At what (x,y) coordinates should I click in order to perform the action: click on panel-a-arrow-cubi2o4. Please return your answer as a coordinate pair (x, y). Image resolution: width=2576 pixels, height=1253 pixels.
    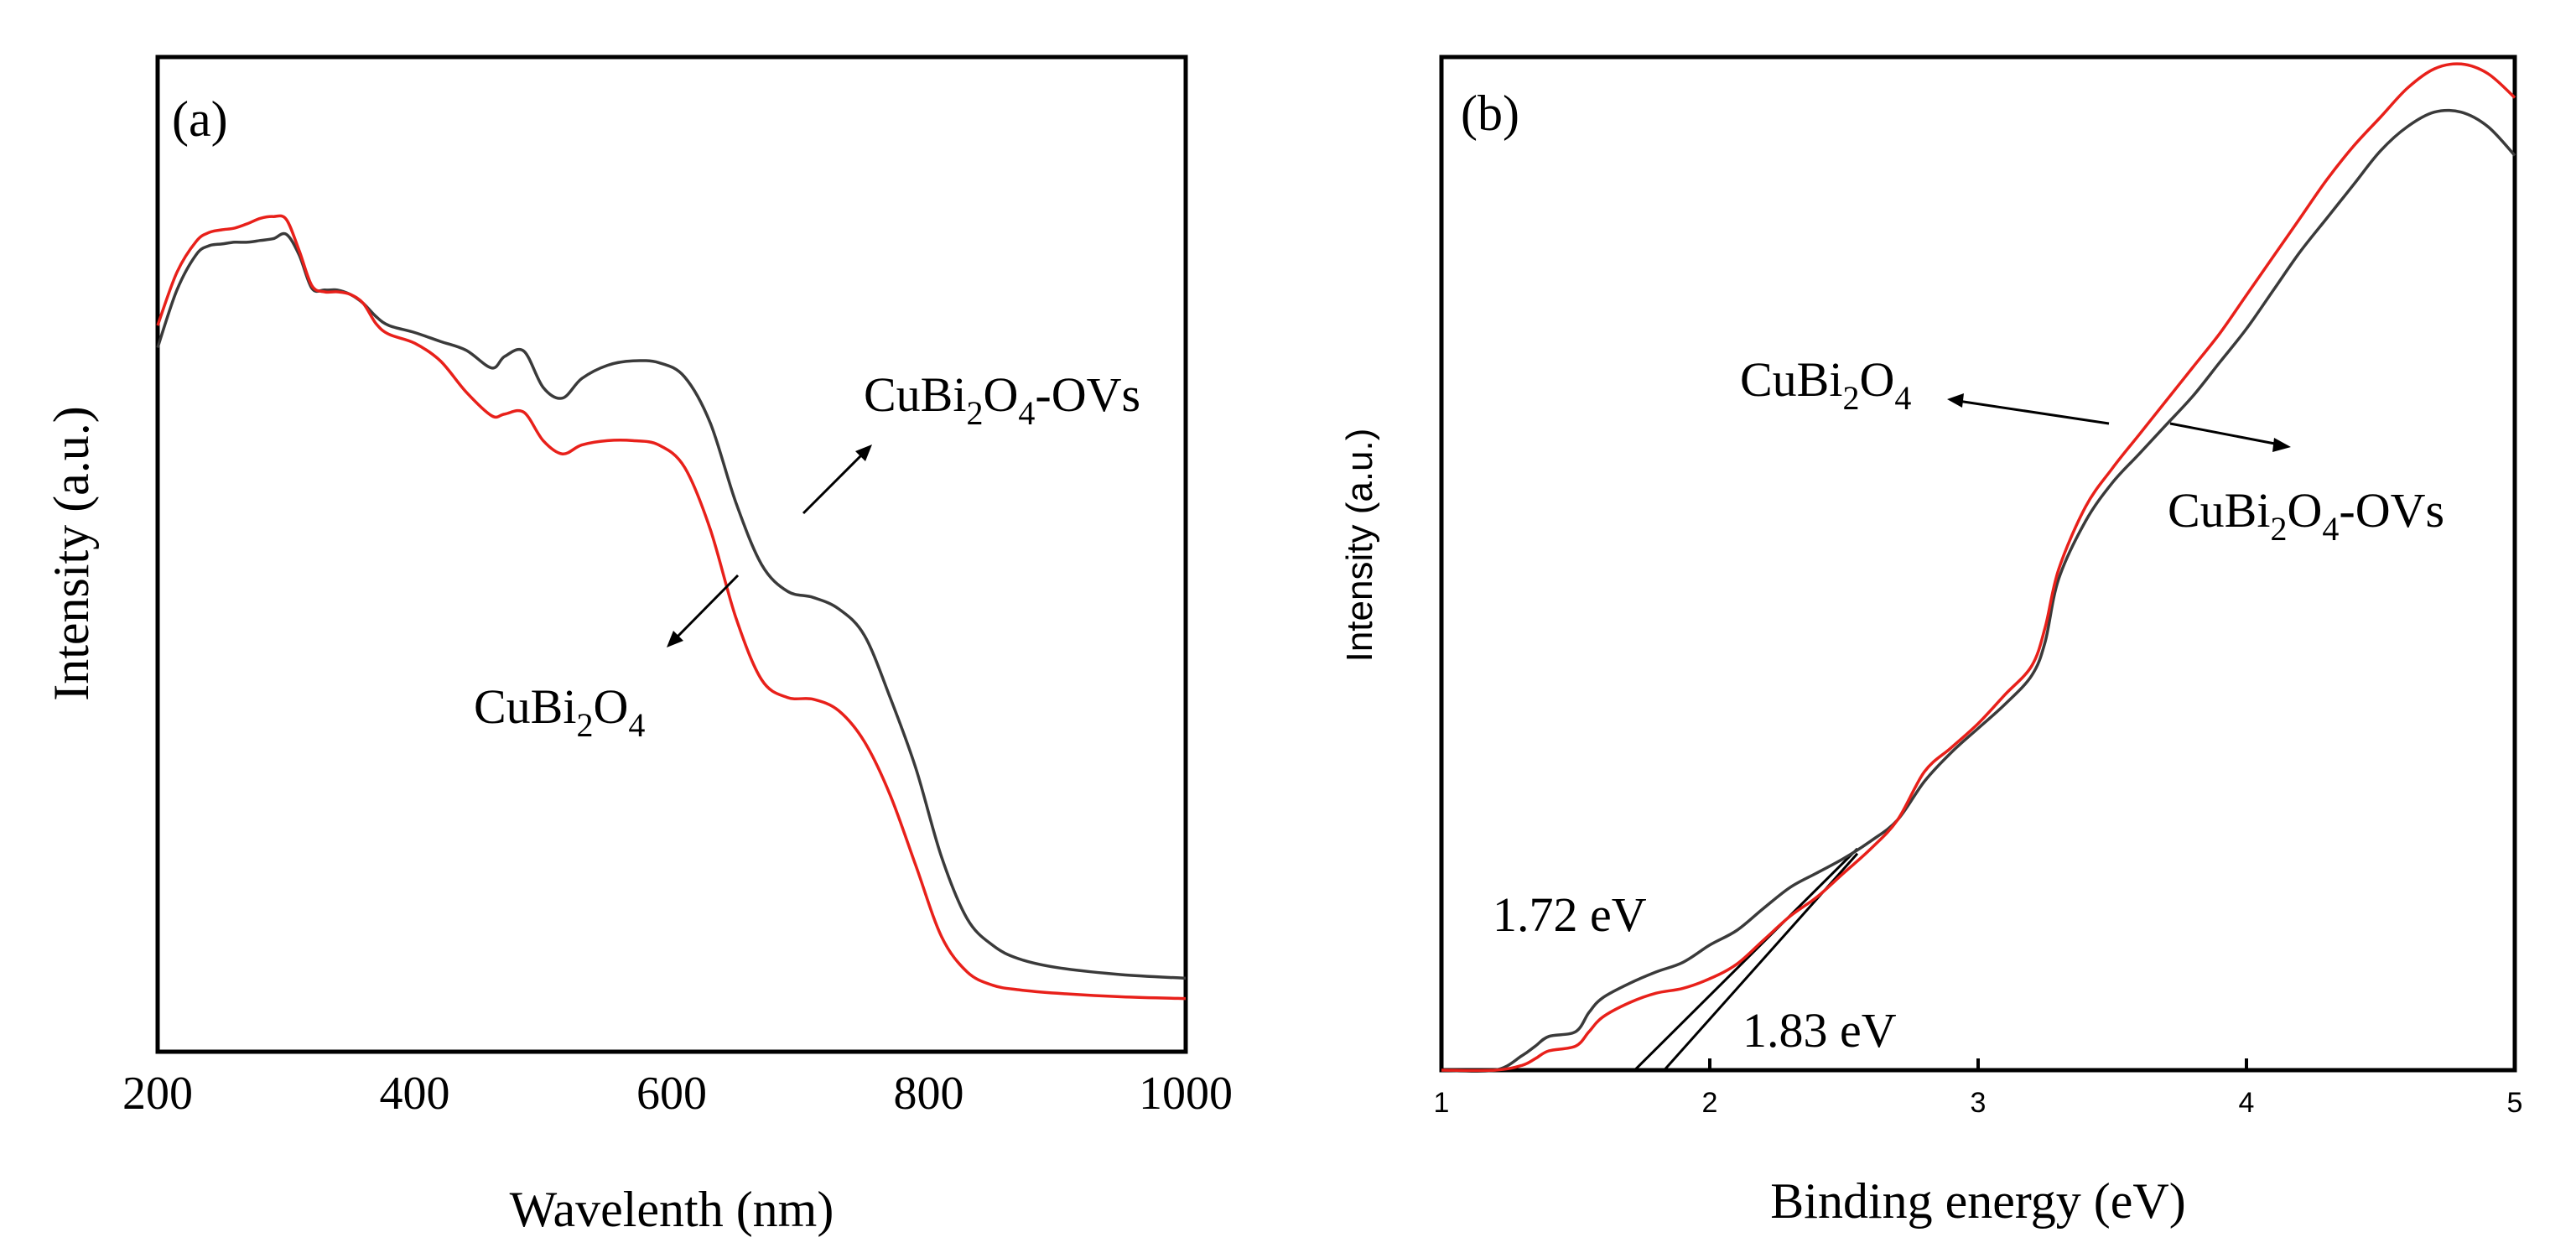
    Looking at the image, I should click on (706, 607).